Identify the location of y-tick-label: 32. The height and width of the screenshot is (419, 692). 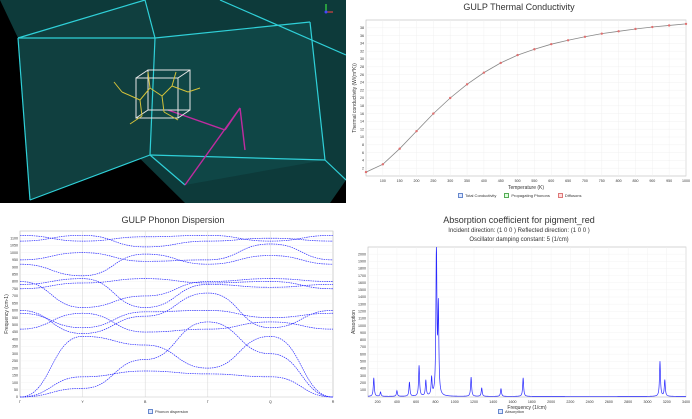
(362, 51).